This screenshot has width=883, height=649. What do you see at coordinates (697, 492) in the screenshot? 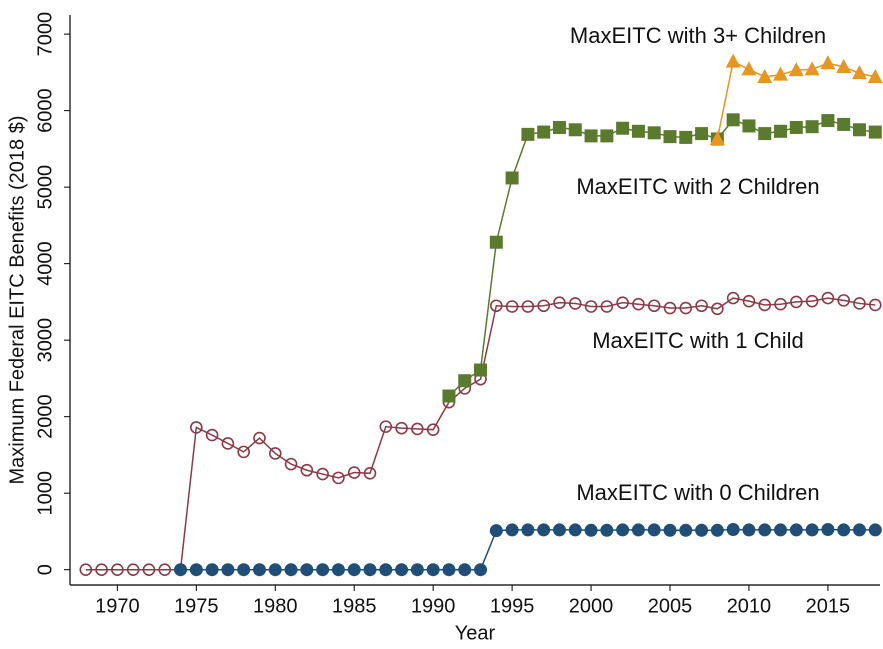
I see `annotation: MaxEITC with 0 Children` at bounding box center [697, 492].